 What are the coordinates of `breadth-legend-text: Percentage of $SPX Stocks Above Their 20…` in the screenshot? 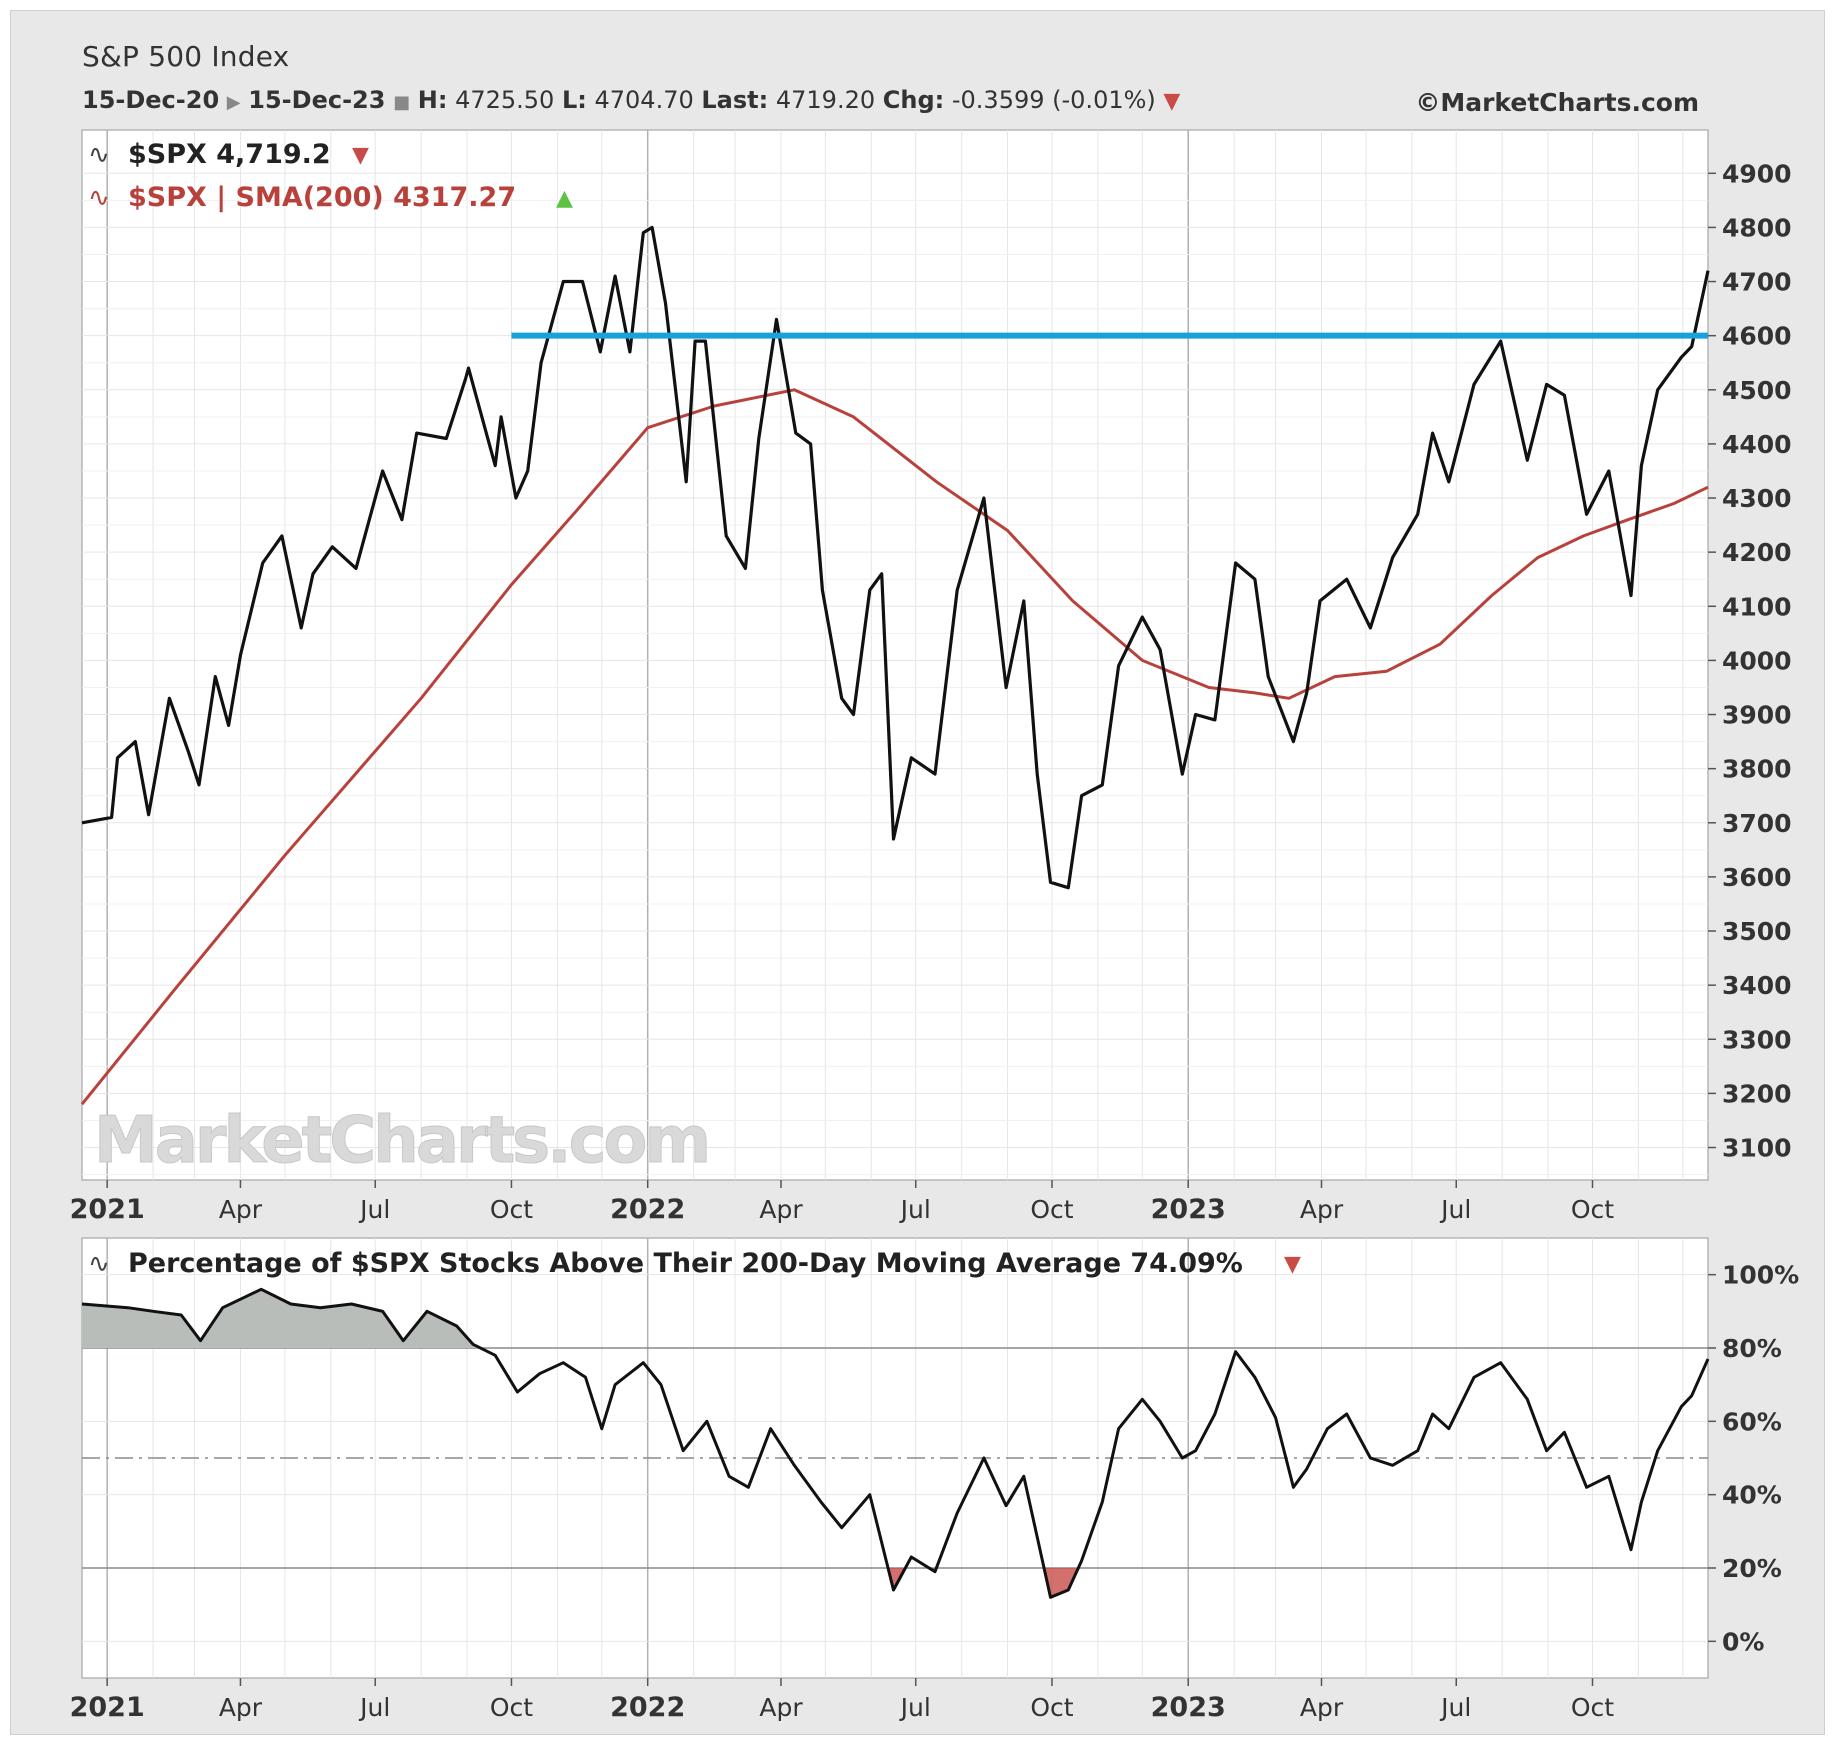 It's located at (685, 1263).